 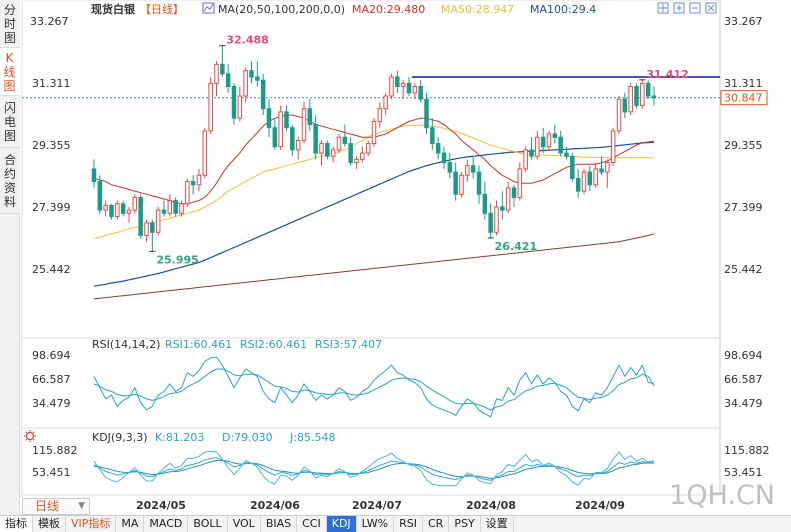 I want to click on kdj-j-line, so click(x=374, y=468).